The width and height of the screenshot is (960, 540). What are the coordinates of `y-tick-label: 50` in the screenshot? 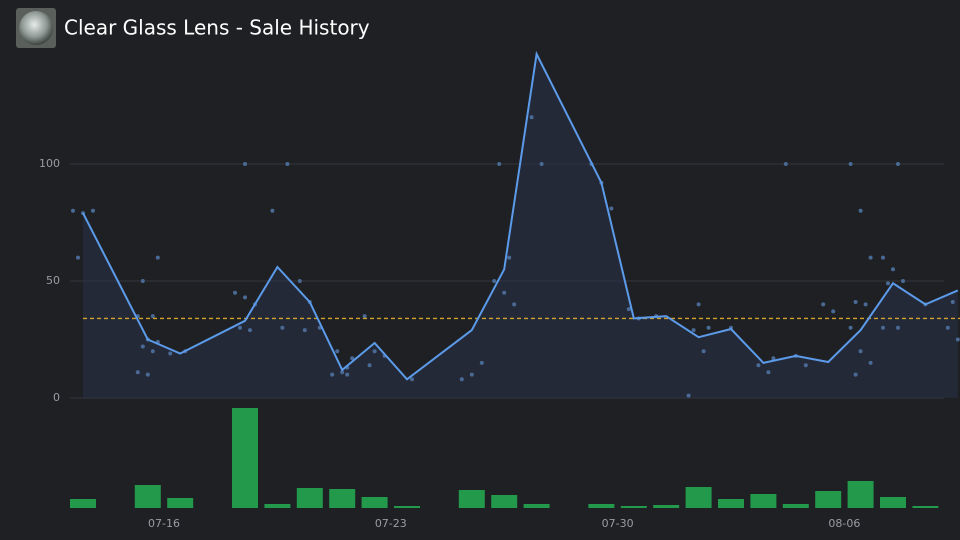 It's located at (53, 280).